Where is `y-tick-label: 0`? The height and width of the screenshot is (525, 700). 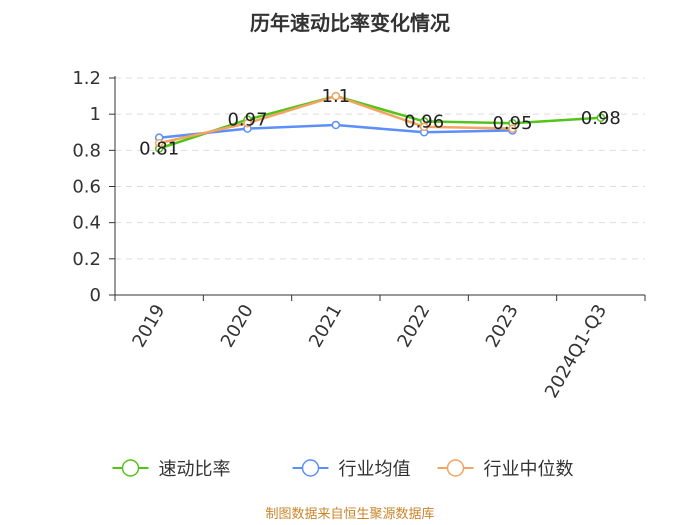
y-tick-label: 0 is located at coordinates (95, 295).